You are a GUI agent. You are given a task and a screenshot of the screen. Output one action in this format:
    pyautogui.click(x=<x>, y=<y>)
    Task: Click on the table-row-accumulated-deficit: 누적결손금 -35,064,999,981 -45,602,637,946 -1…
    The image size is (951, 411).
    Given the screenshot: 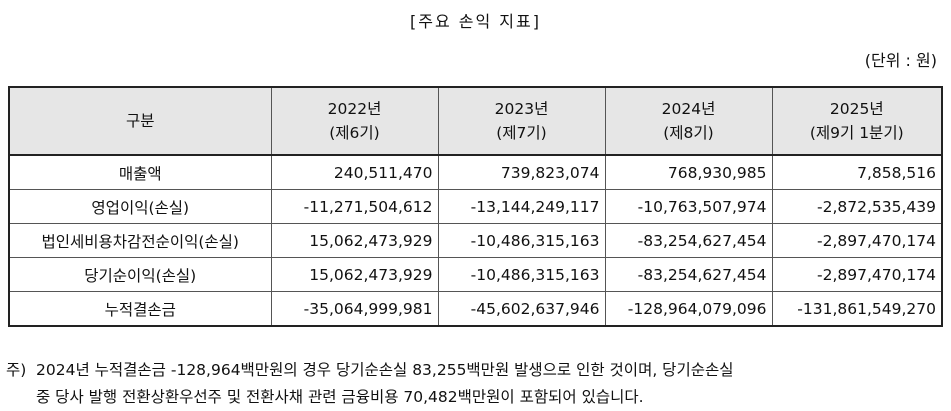 What is the action you would take?
    pyautogui.click(x=475, y=309)
    